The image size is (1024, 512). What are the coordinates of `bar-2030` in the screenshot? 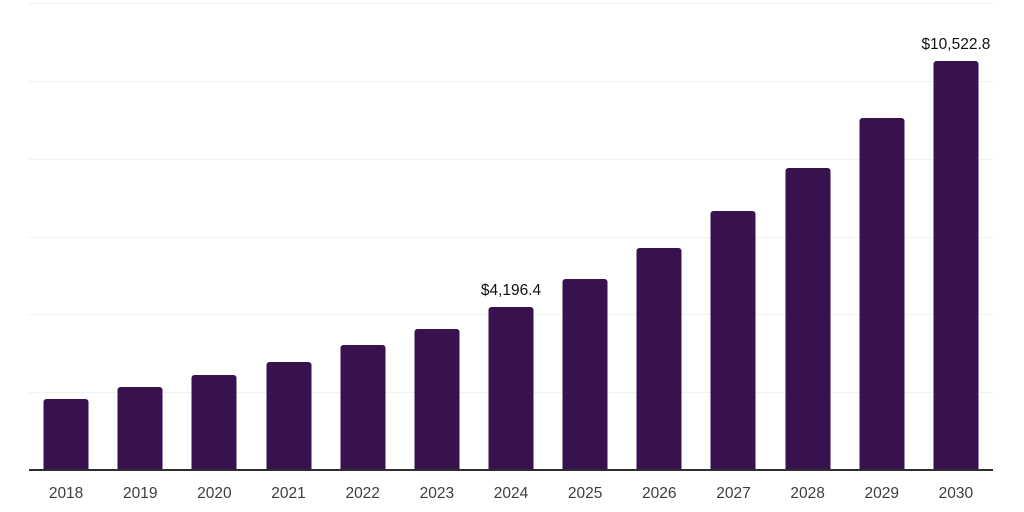 It's located at (956, 265).